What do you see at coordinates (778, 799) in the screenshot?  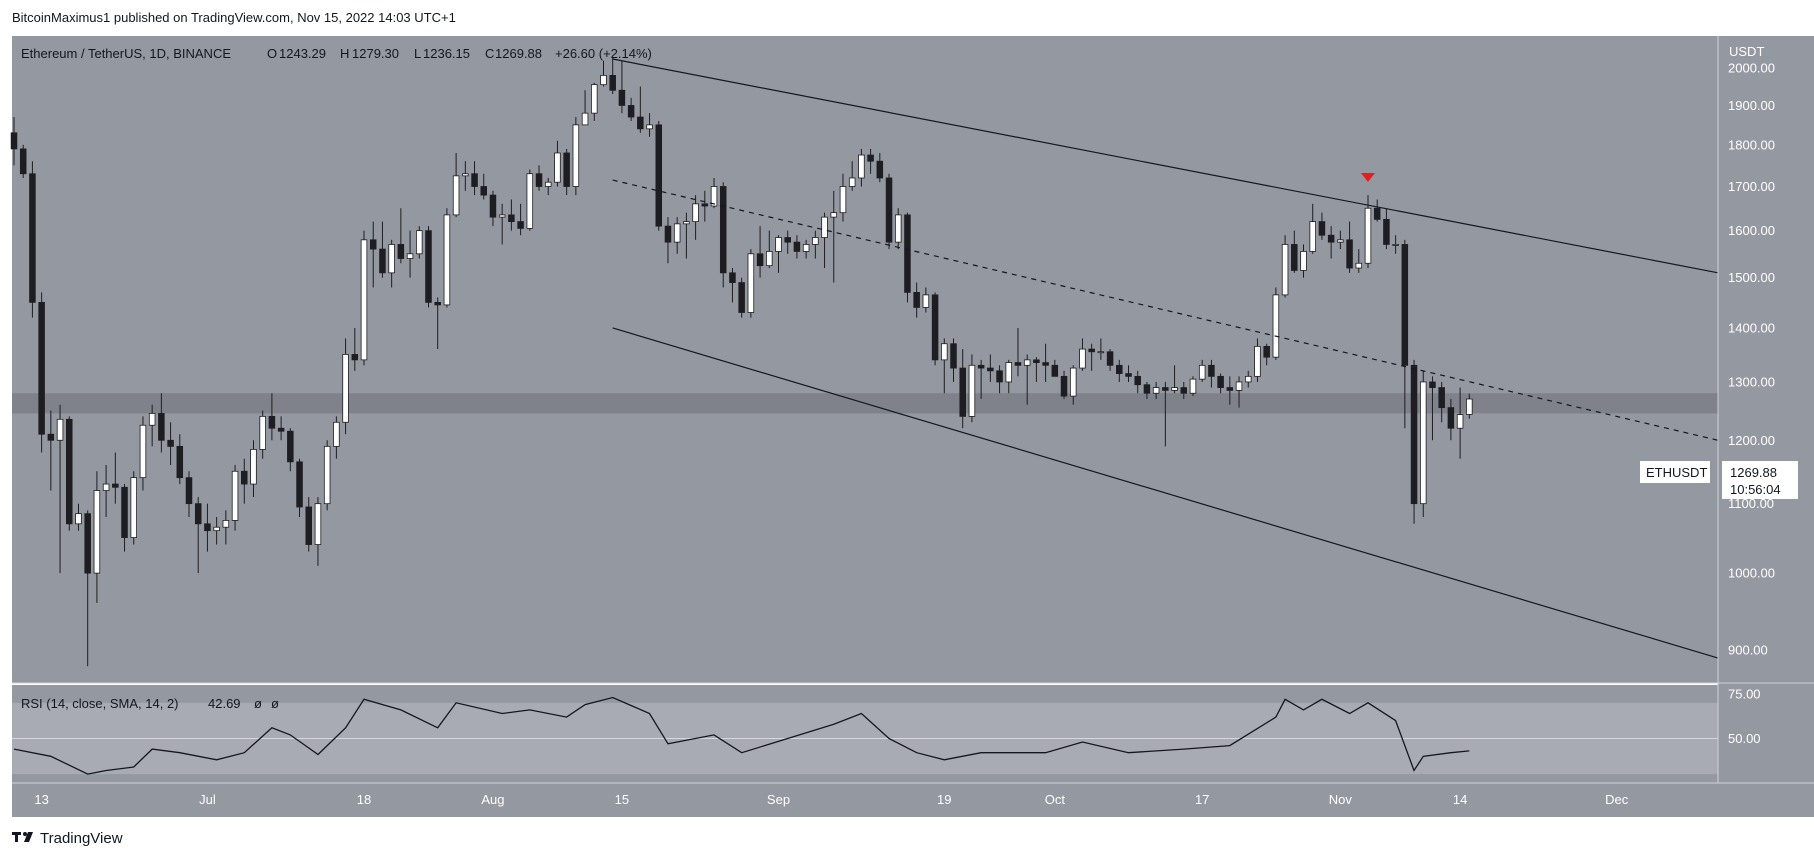 I see `time-tick-label: Sep` at bounding box center [778, 799].